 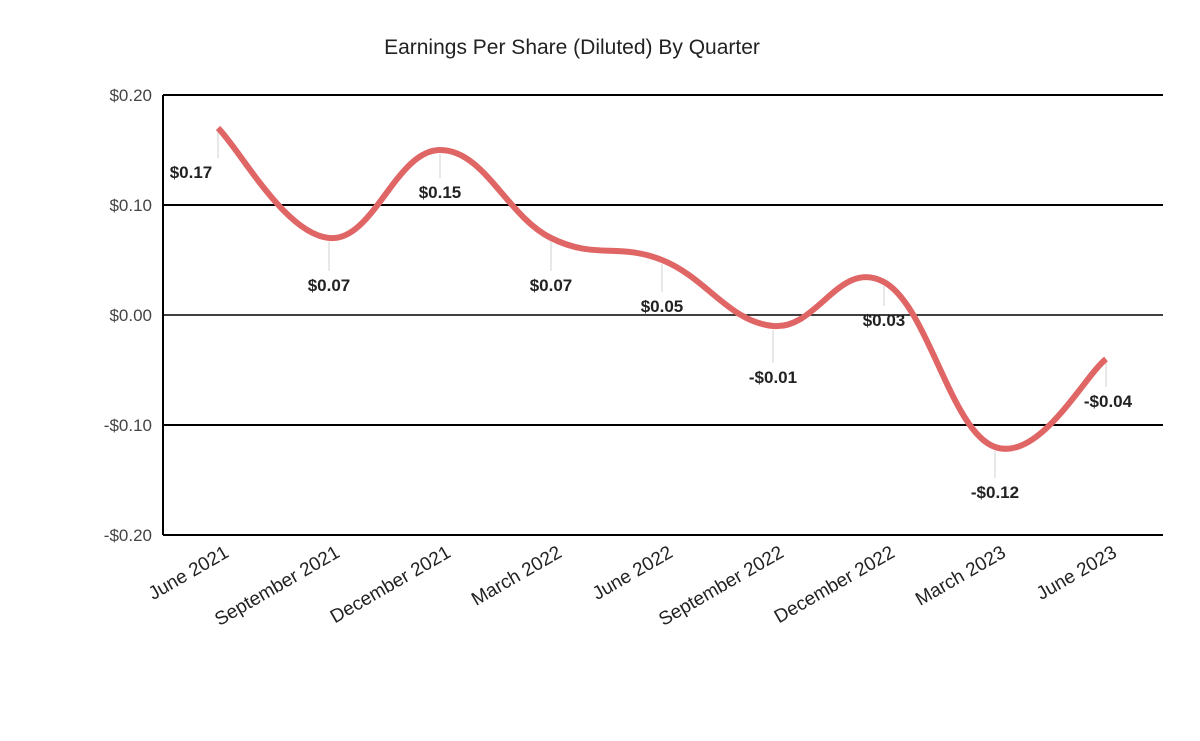 What do you see at coordinates (277, 586) in the screenshot?
I see `x-tick-label: September 2021` at bounding box center [277, 586].